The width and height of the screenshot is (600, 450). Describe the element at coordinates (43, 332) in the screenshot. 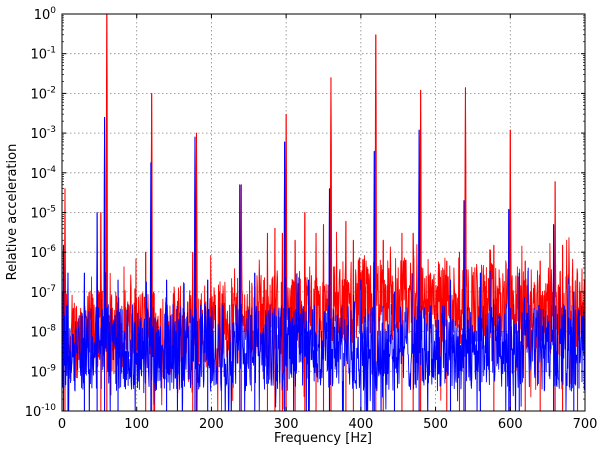

I see `y-tick-label: 10⁻⁸` at that location.